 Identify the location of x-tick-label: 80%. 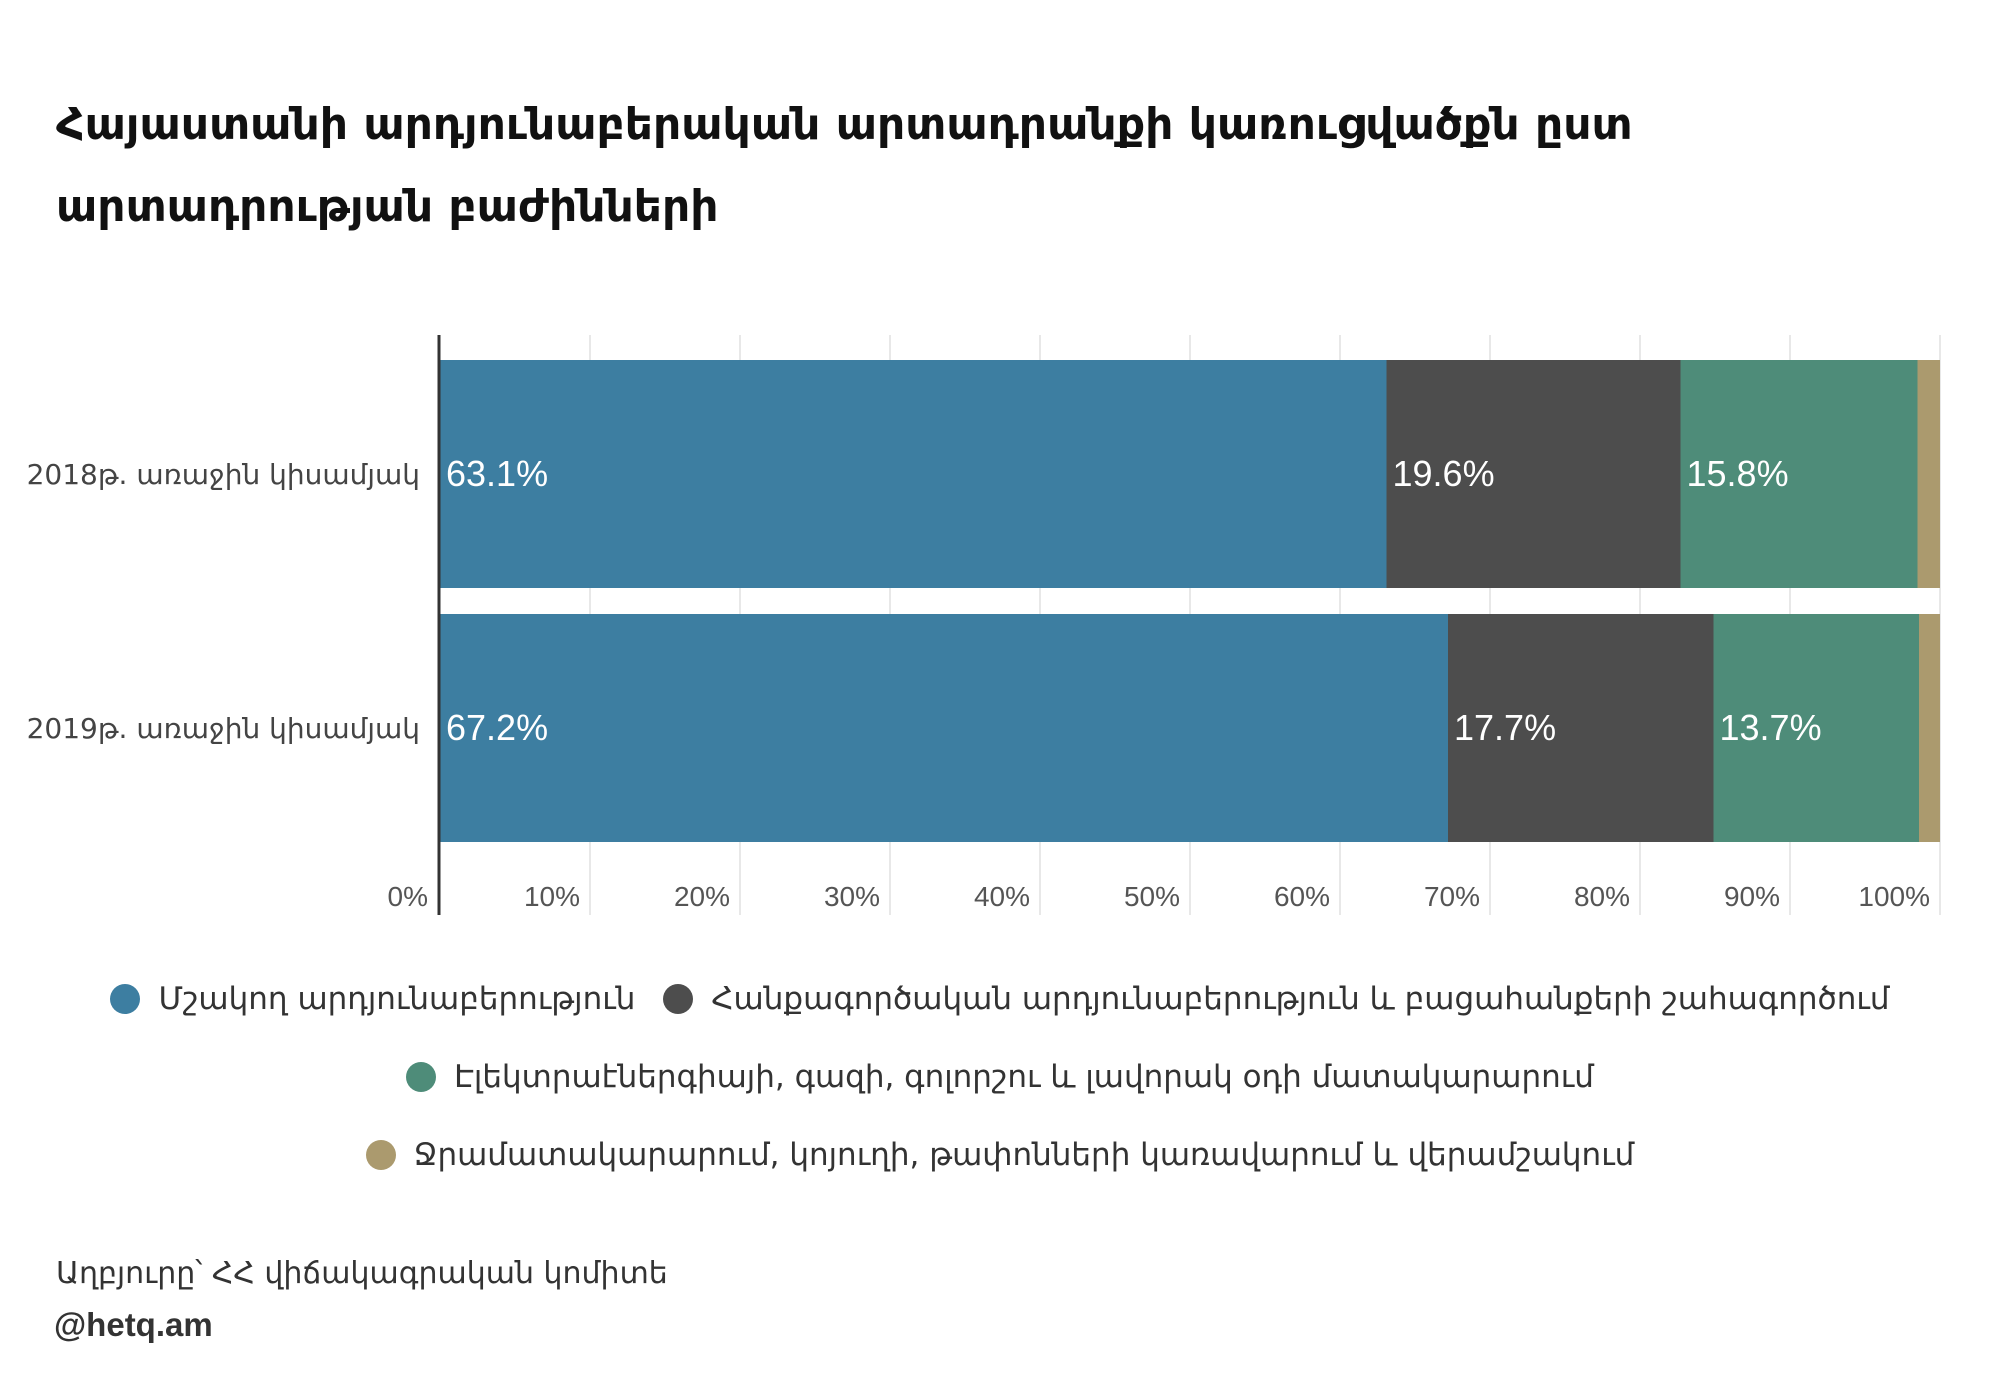
(1602, 896).